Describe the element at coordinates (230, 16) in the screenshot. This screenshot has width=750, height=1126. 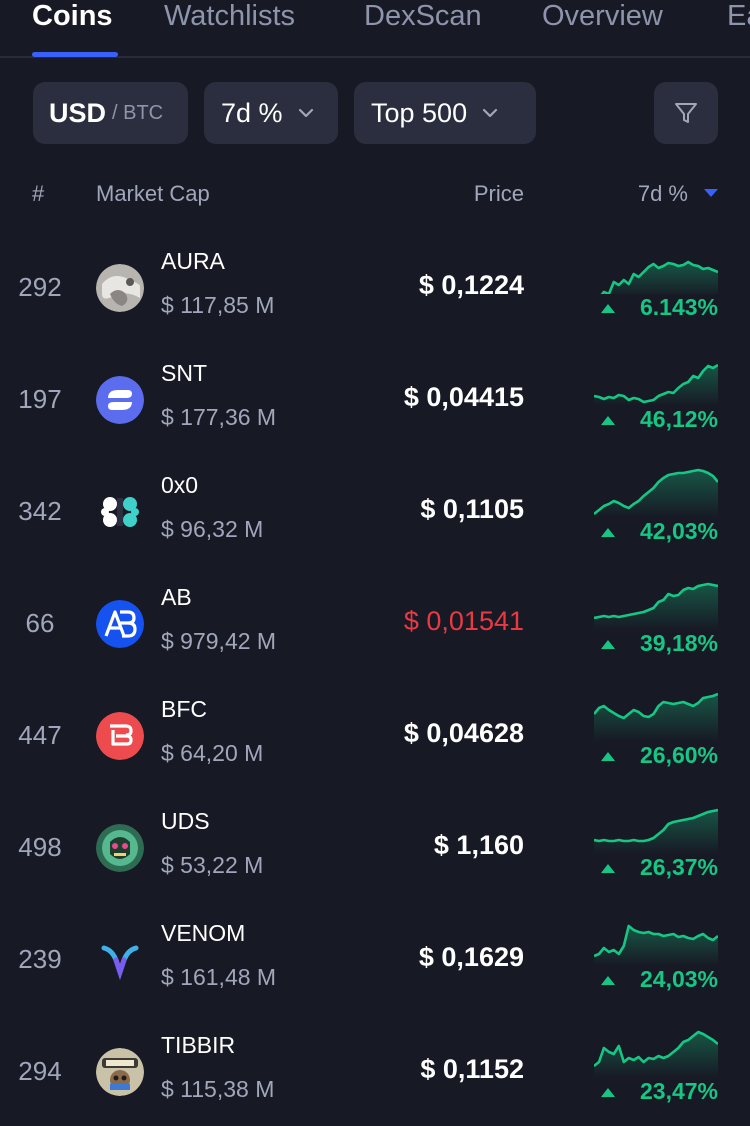
I see `tab-watchlists: Watchlists` at that location.